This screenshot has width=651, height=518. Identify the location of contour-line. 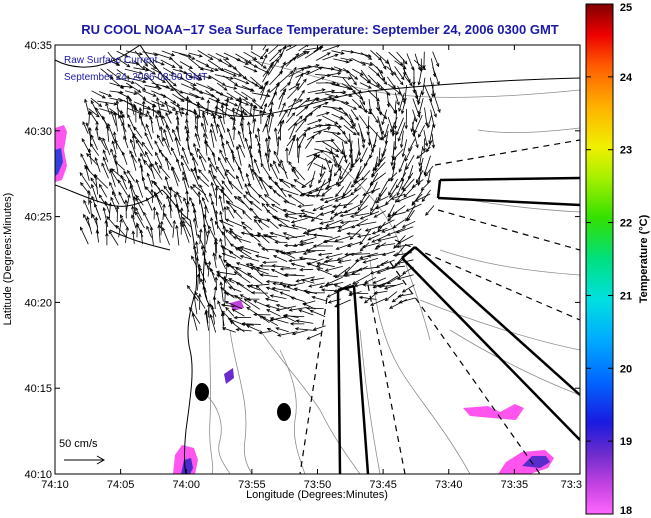
(241, 401).